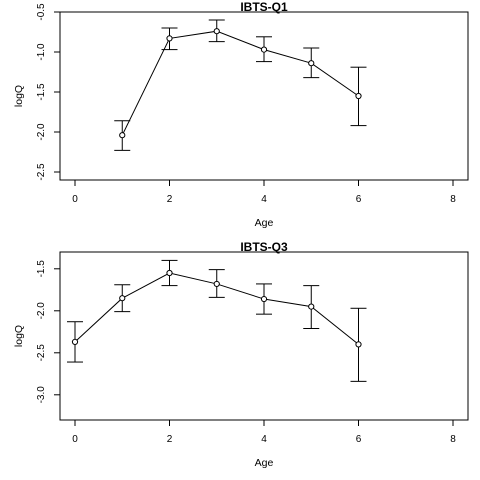 The image size is (480, 480). What do you see at coordinates (264, 247) in the screenshot?
I see `chart-title: IBTS-Q3` at bounding box center [264, 247].